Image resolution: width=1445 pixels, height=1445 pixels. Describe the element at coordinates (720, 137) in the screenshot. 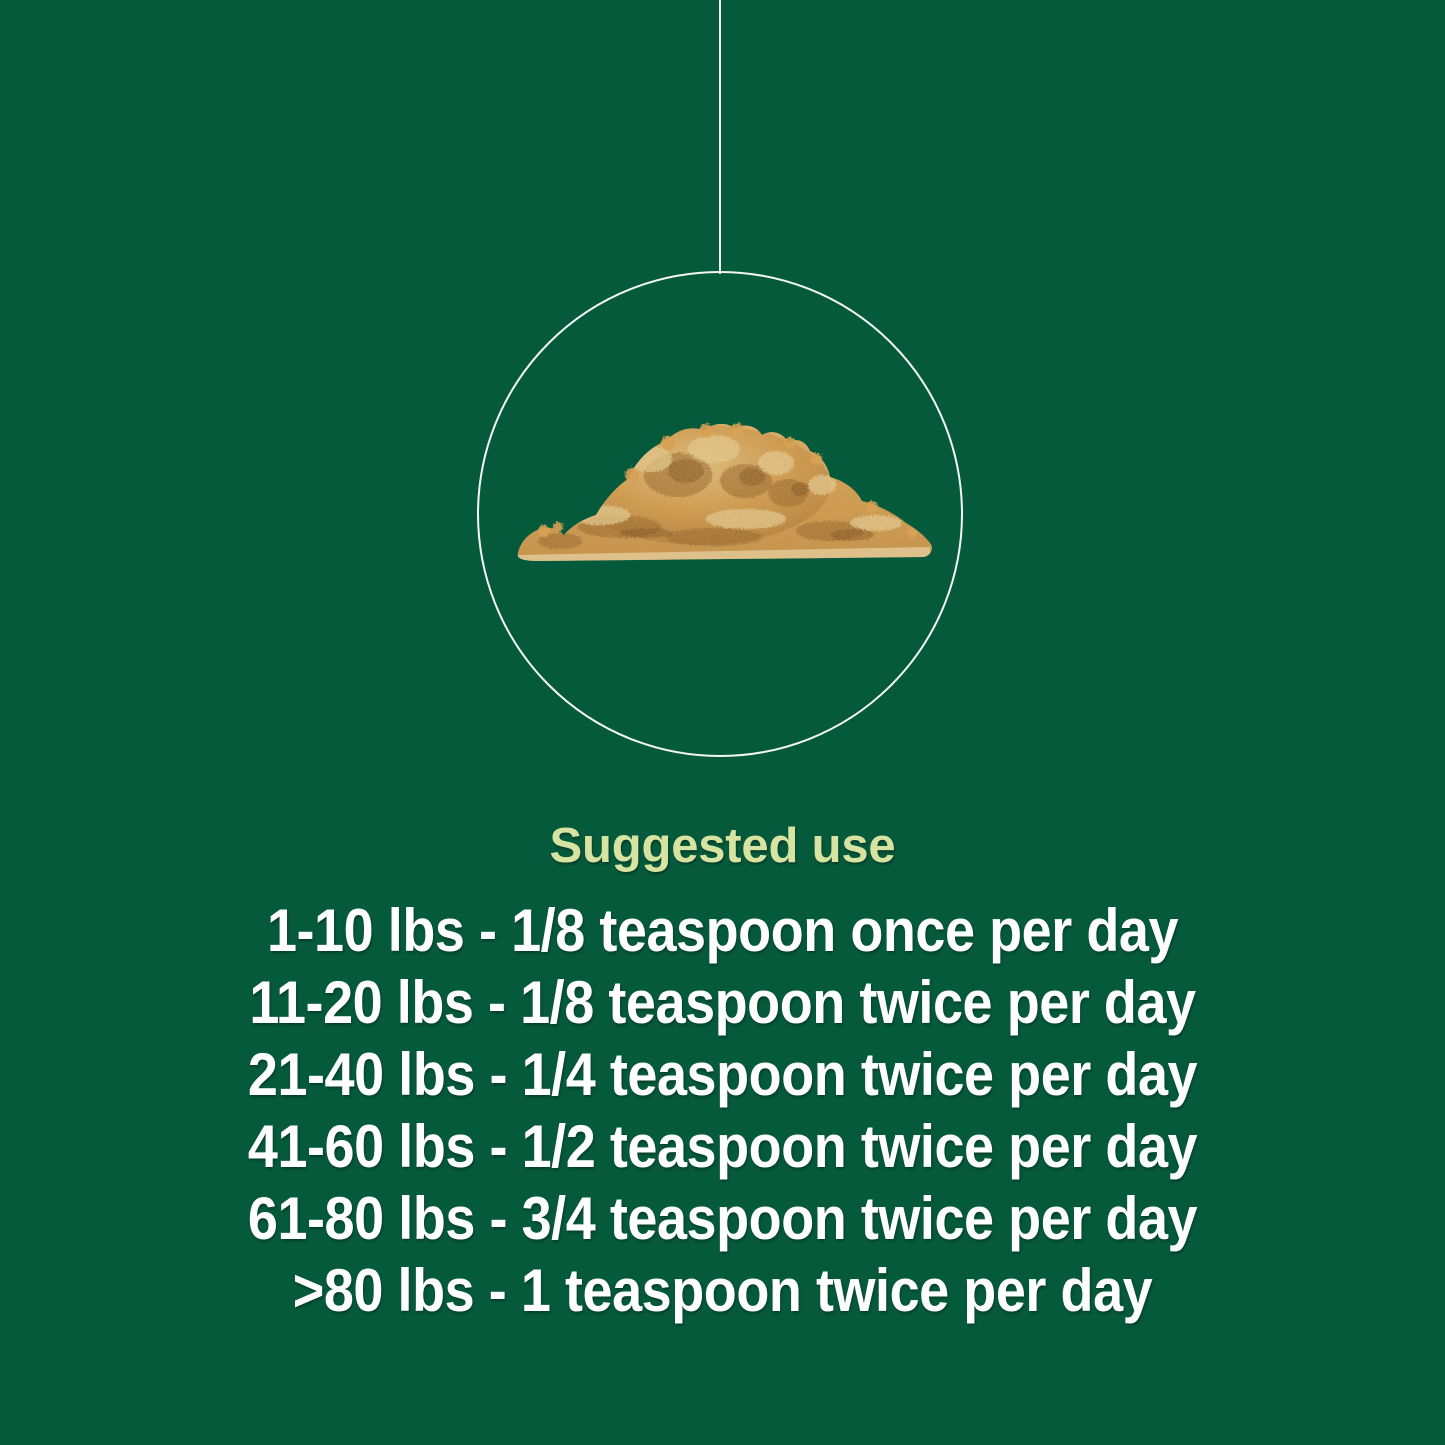

I see `hanging-line-decoration` at that location.